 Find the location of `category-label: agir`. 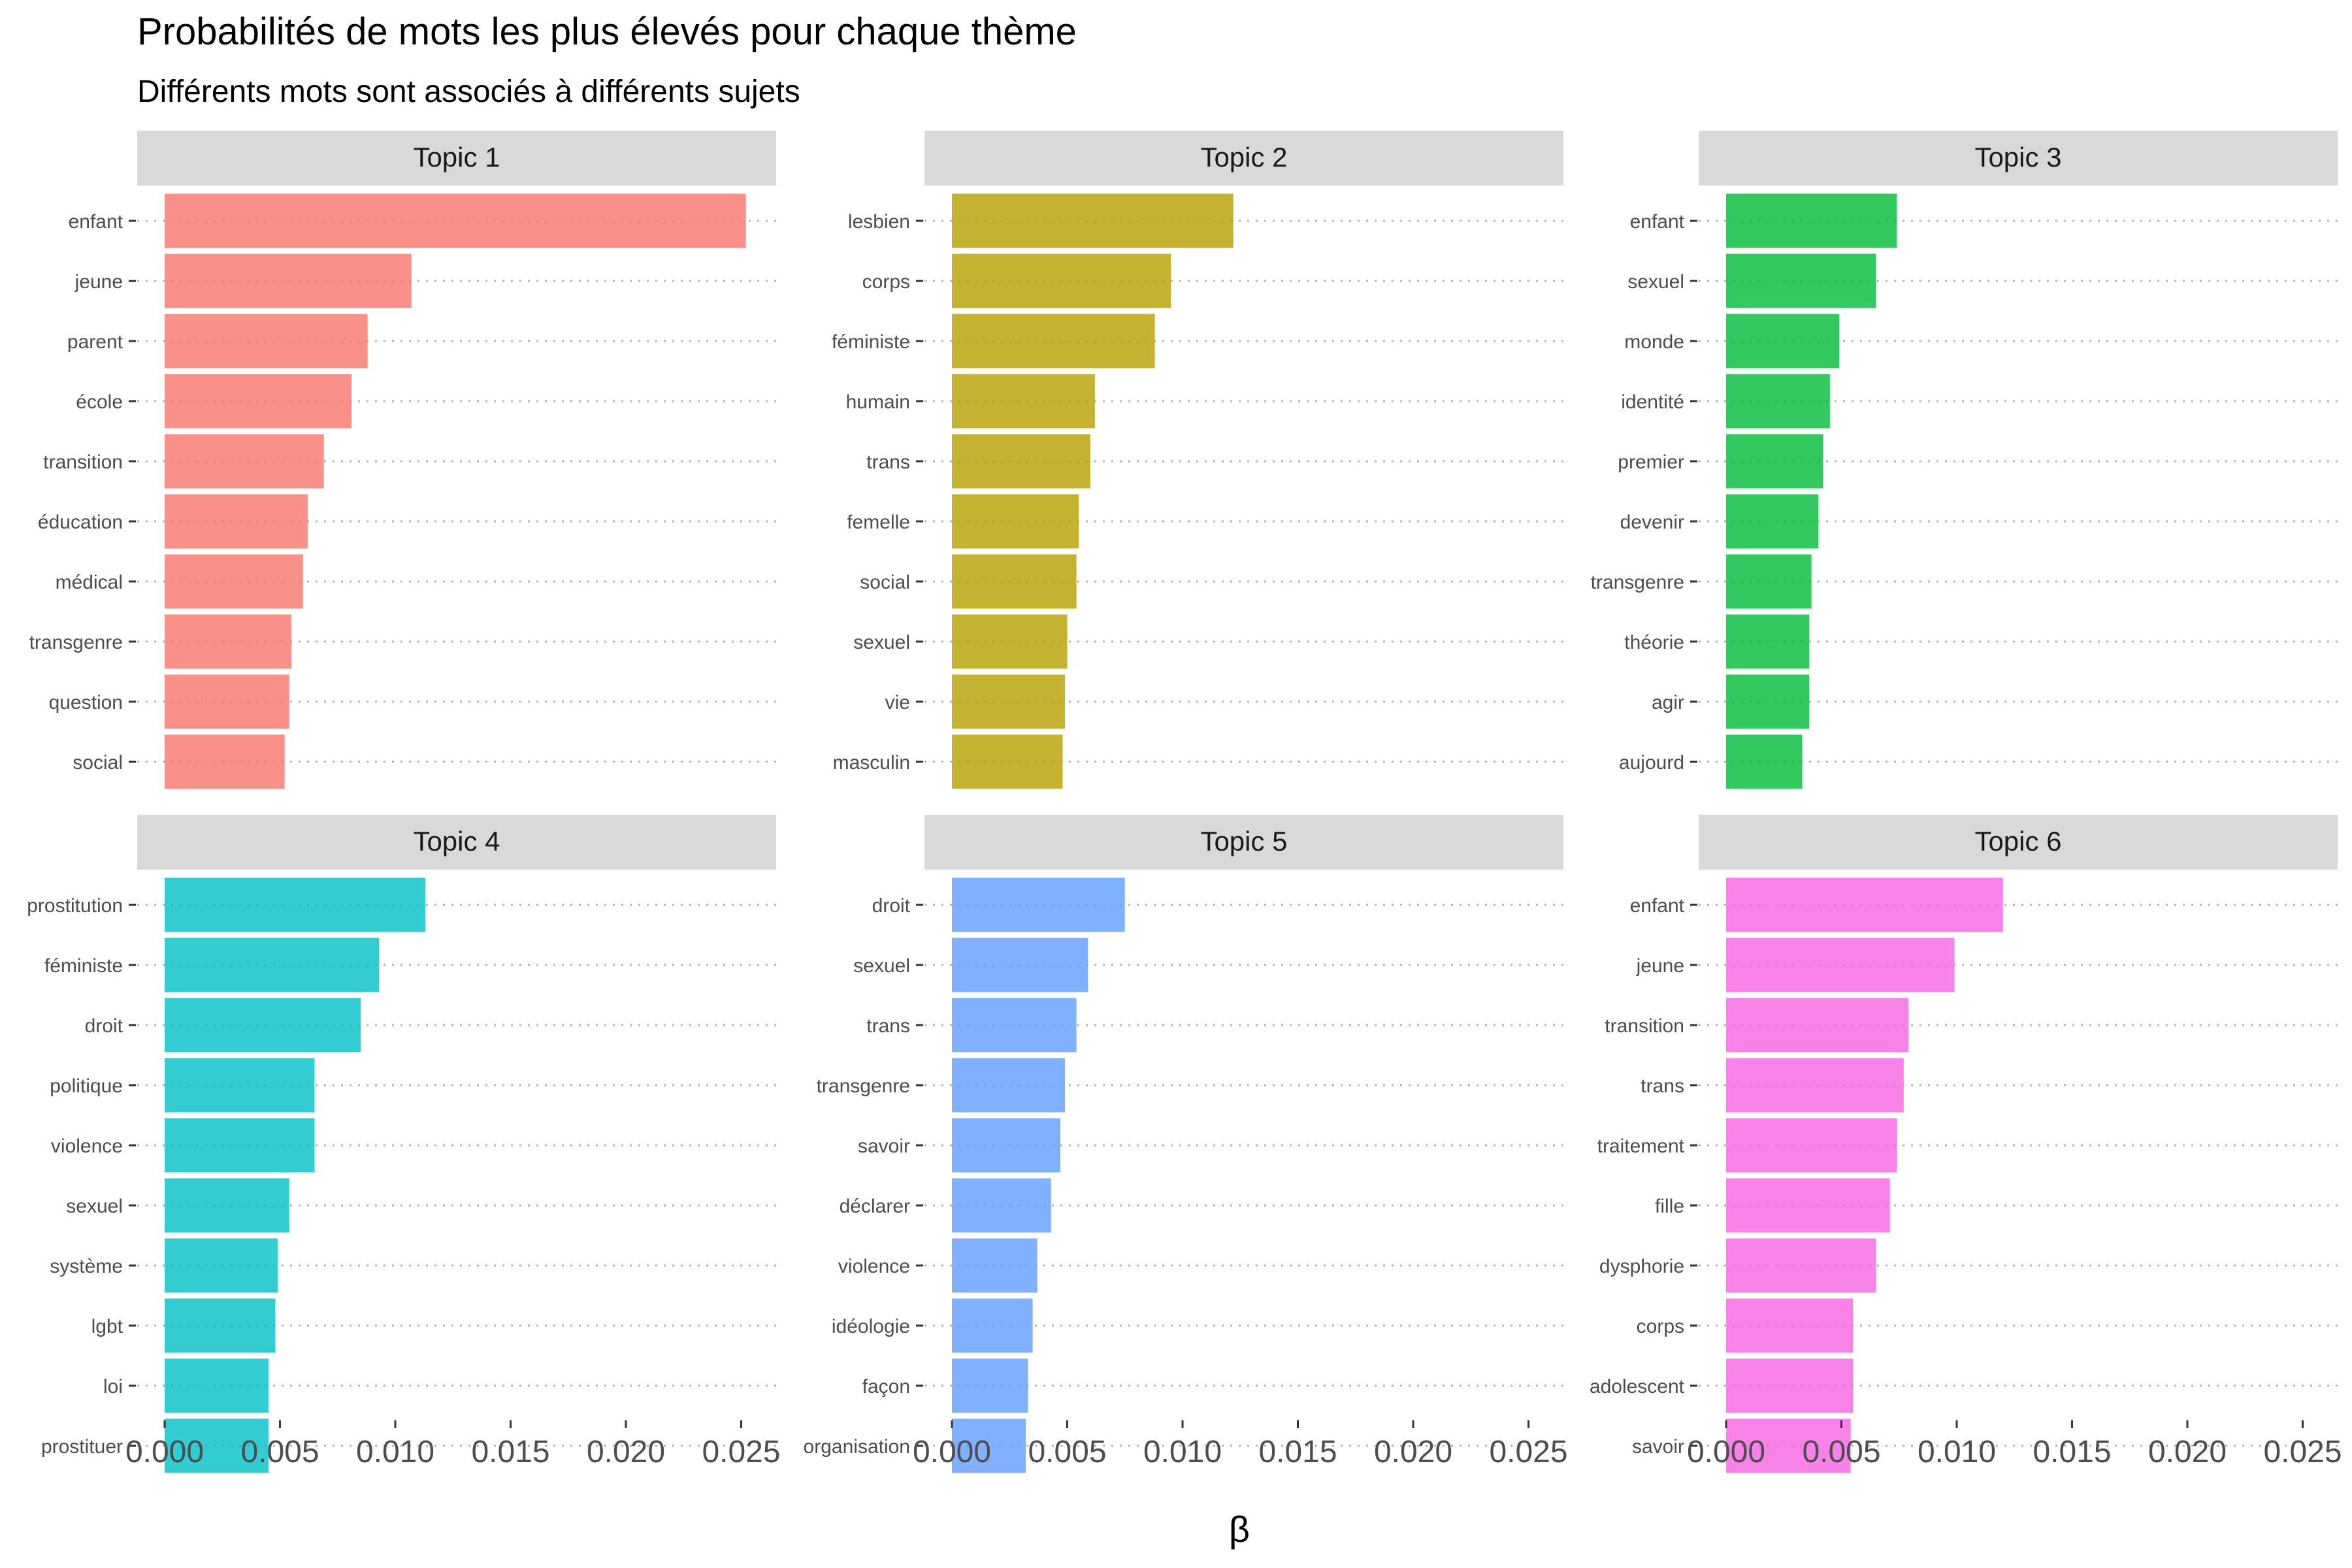

category-label: agir is located at coordinates (1668, 702).